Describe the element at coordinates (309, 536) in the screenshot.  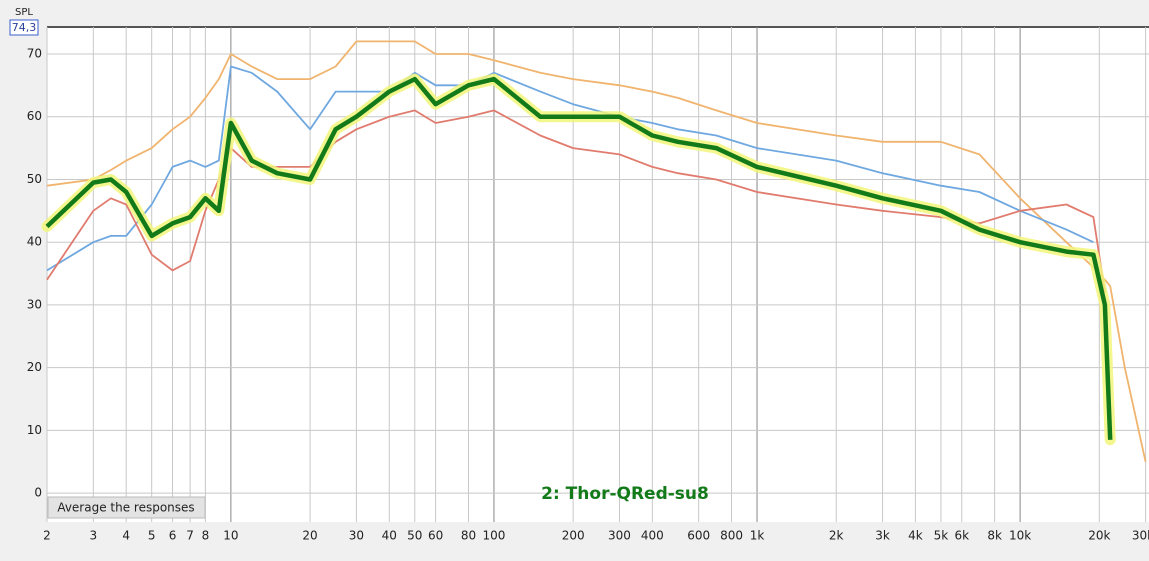
I see `x-tick-label: 20` at that location.